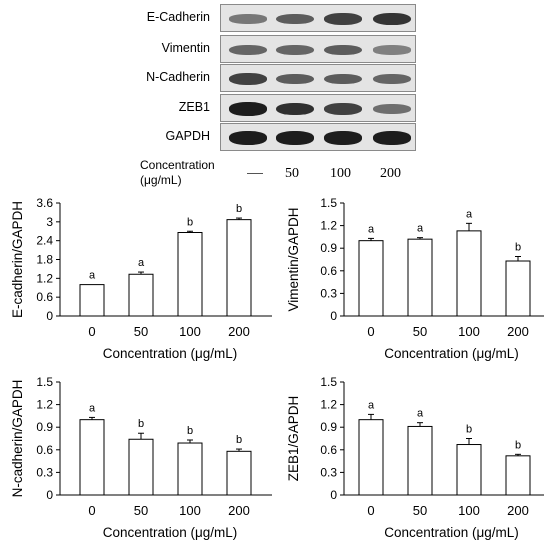 The height and width of the screenshot is (550, 544). What do you see at coordinates (293, 439) in the screenshot?
I see `y-axis-label: ZEB1/GAPDH` at bounding box center [293, 439].